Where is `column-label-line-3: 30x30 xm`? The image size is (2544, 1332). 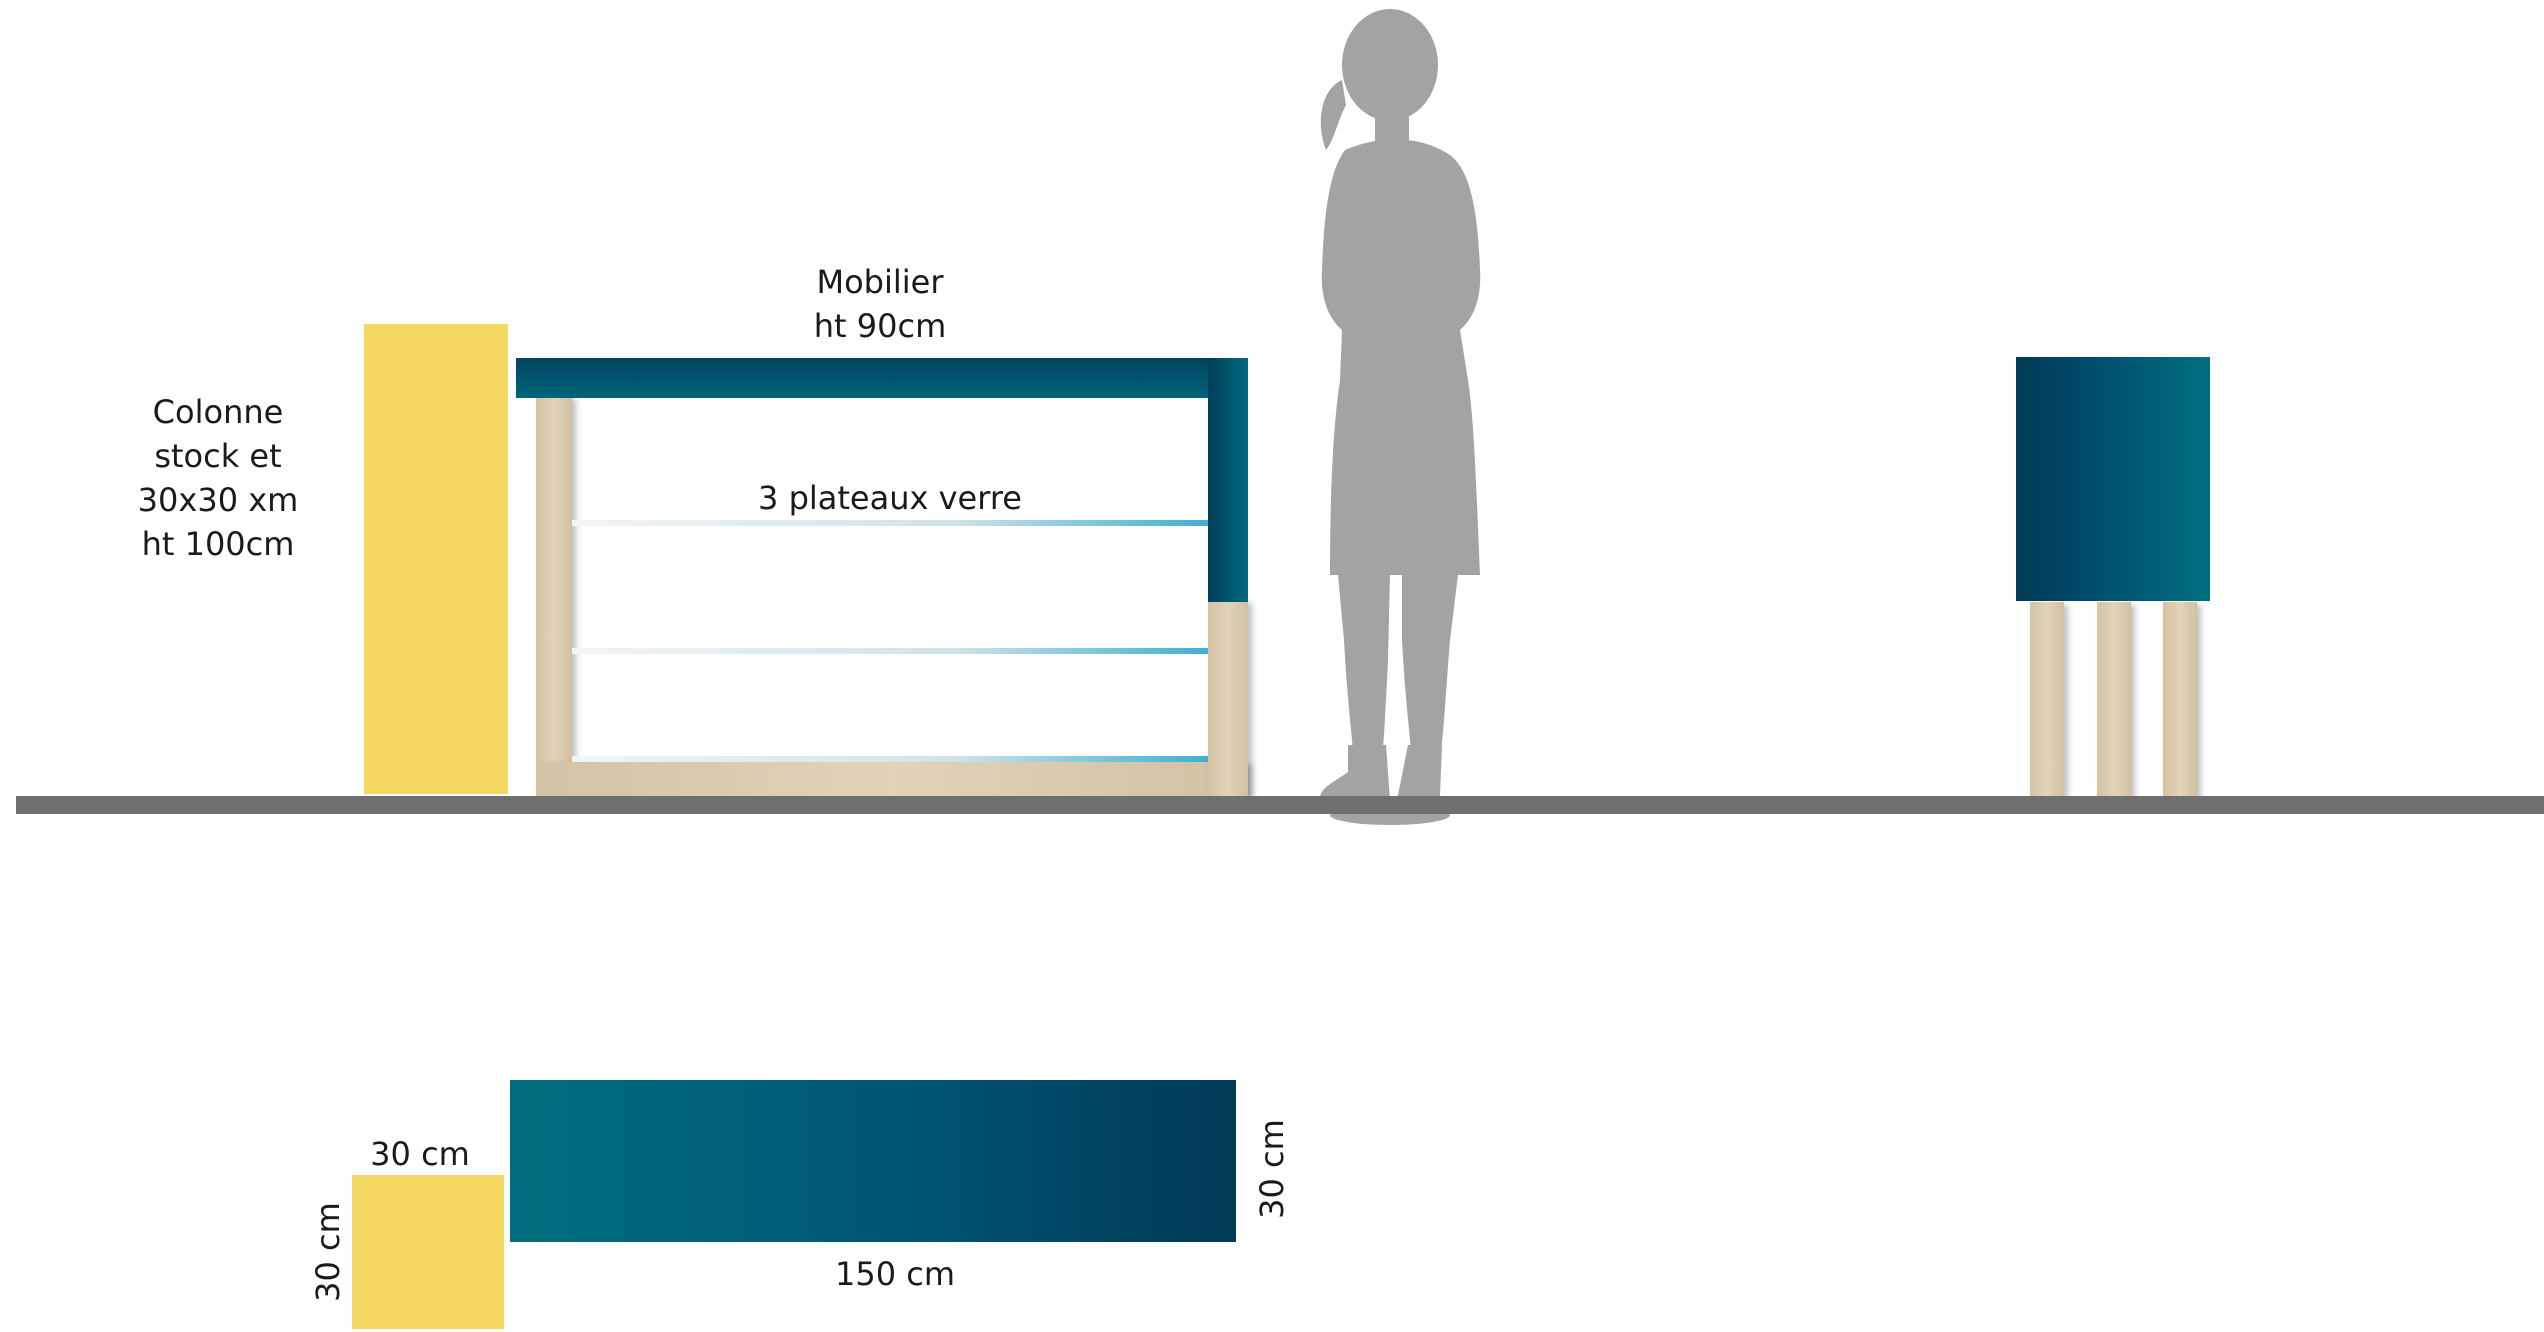 column-label-line-3: 30x30 xm is located at coordinates (218, 500).